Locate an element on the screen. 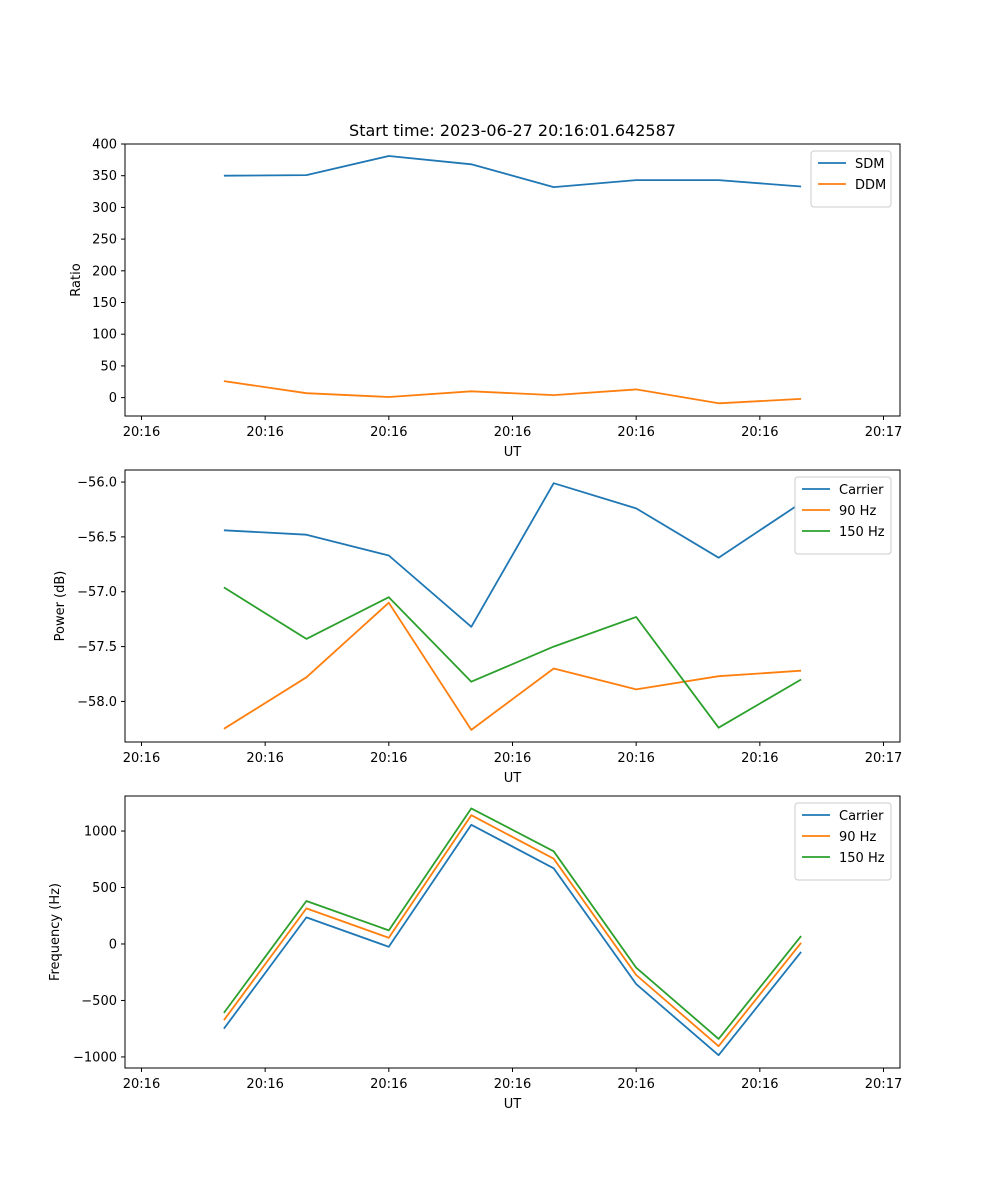  legend-label: SDM is located at coordinates (869, 164).